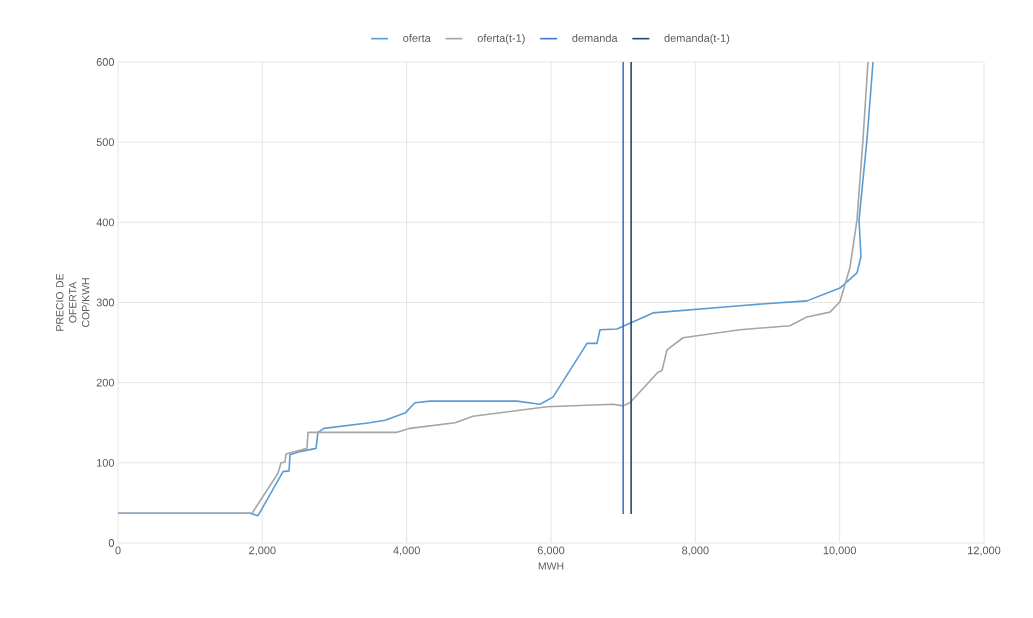  I want to click on legend-label: demanda(t-1), so click(697, 39).